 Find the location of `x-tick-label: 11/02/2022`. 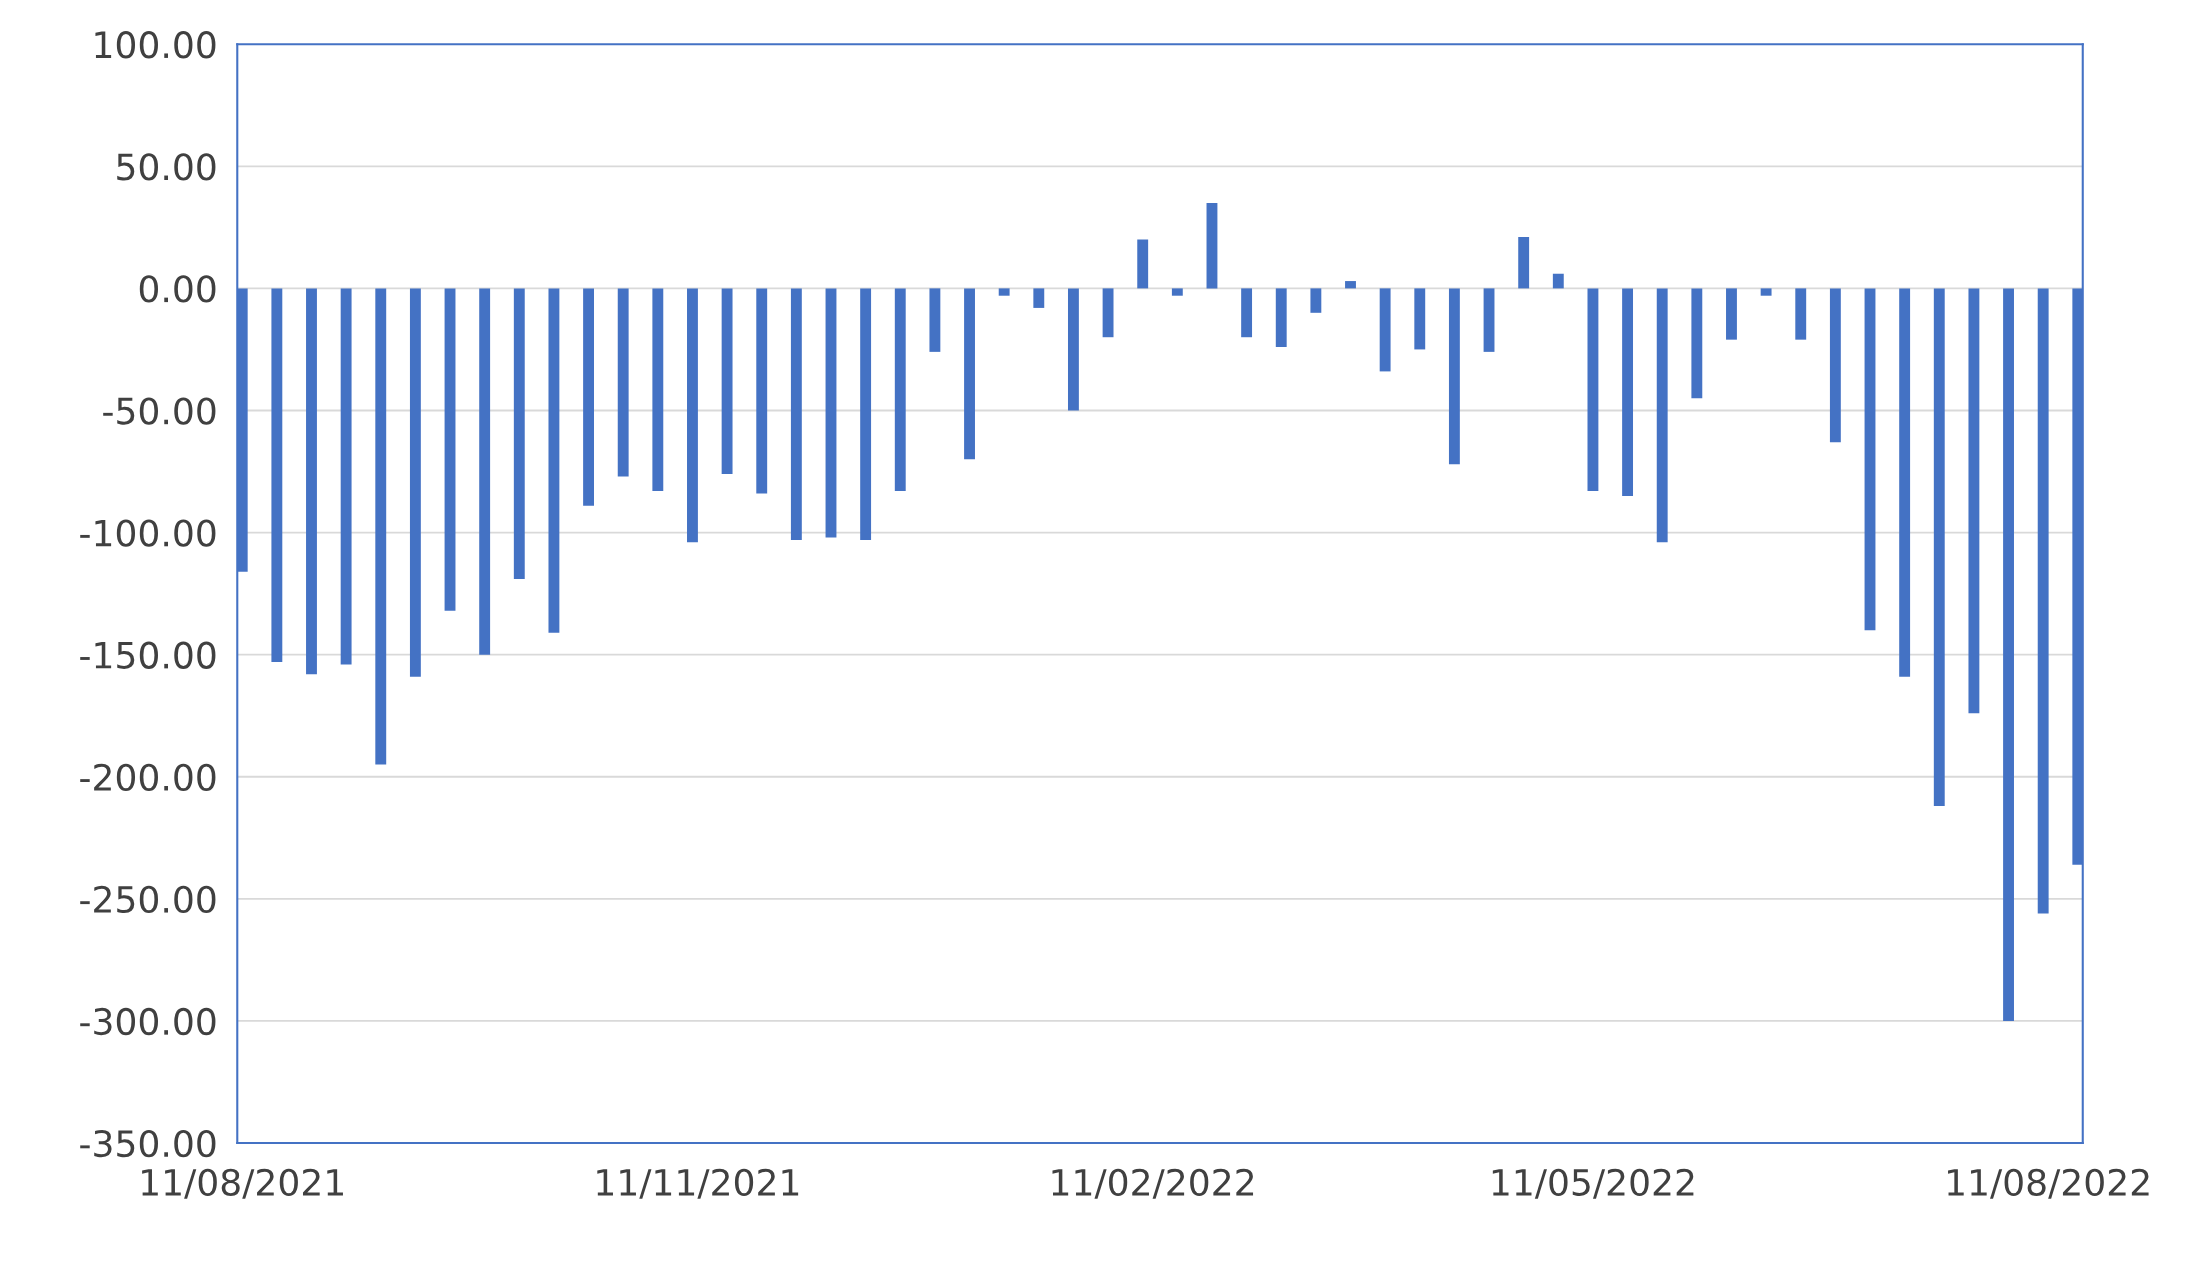

x-tick-label: 11/02/2022 is located at coordinates (1153, 1183).